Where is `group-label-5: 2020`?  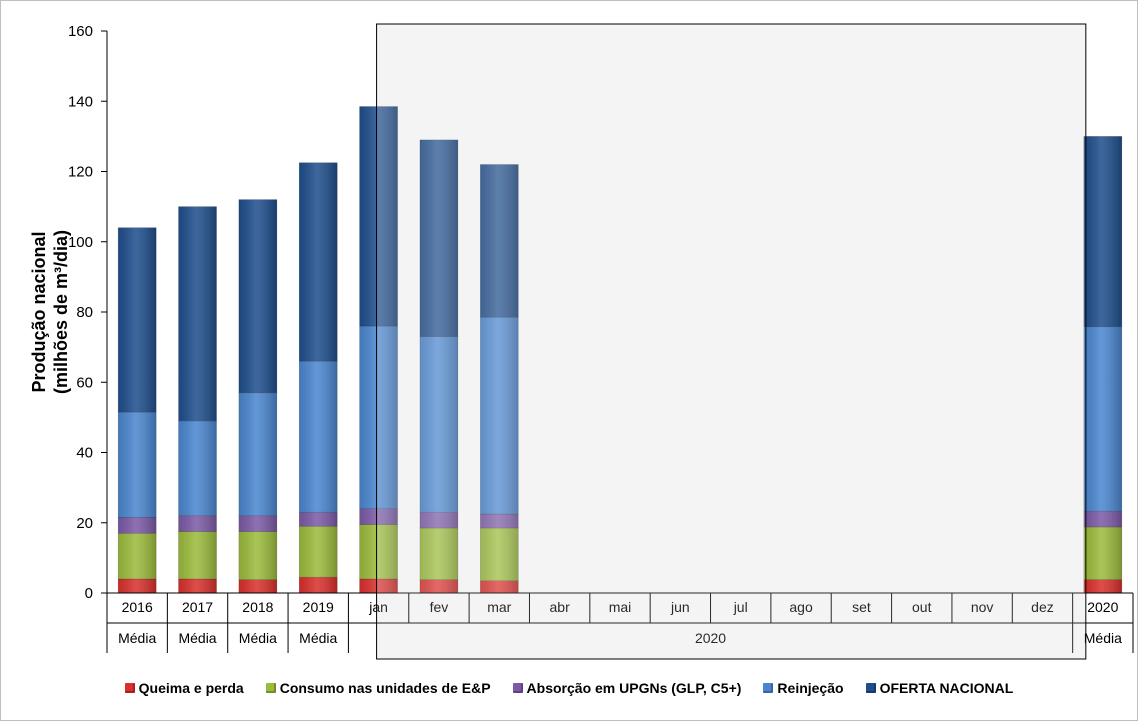
group-label-5: 2020 is located at coordinates (710, 638).